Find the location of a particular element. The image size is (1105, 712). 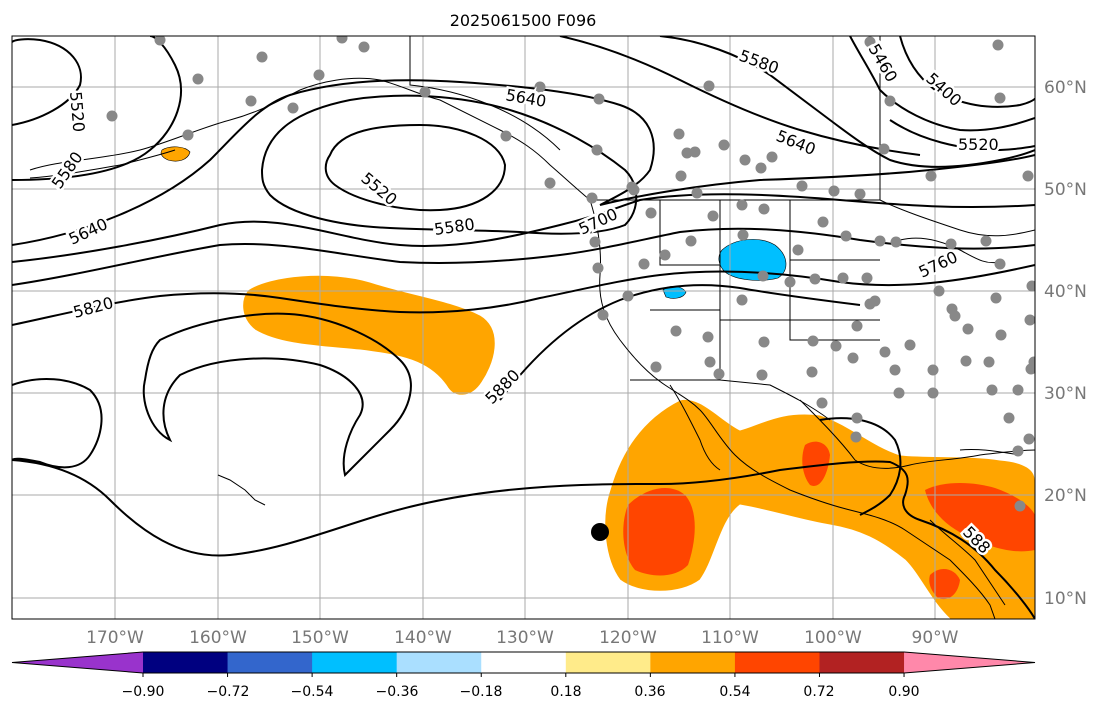

colorbar-extend-high is located at coordinates (969, 662).